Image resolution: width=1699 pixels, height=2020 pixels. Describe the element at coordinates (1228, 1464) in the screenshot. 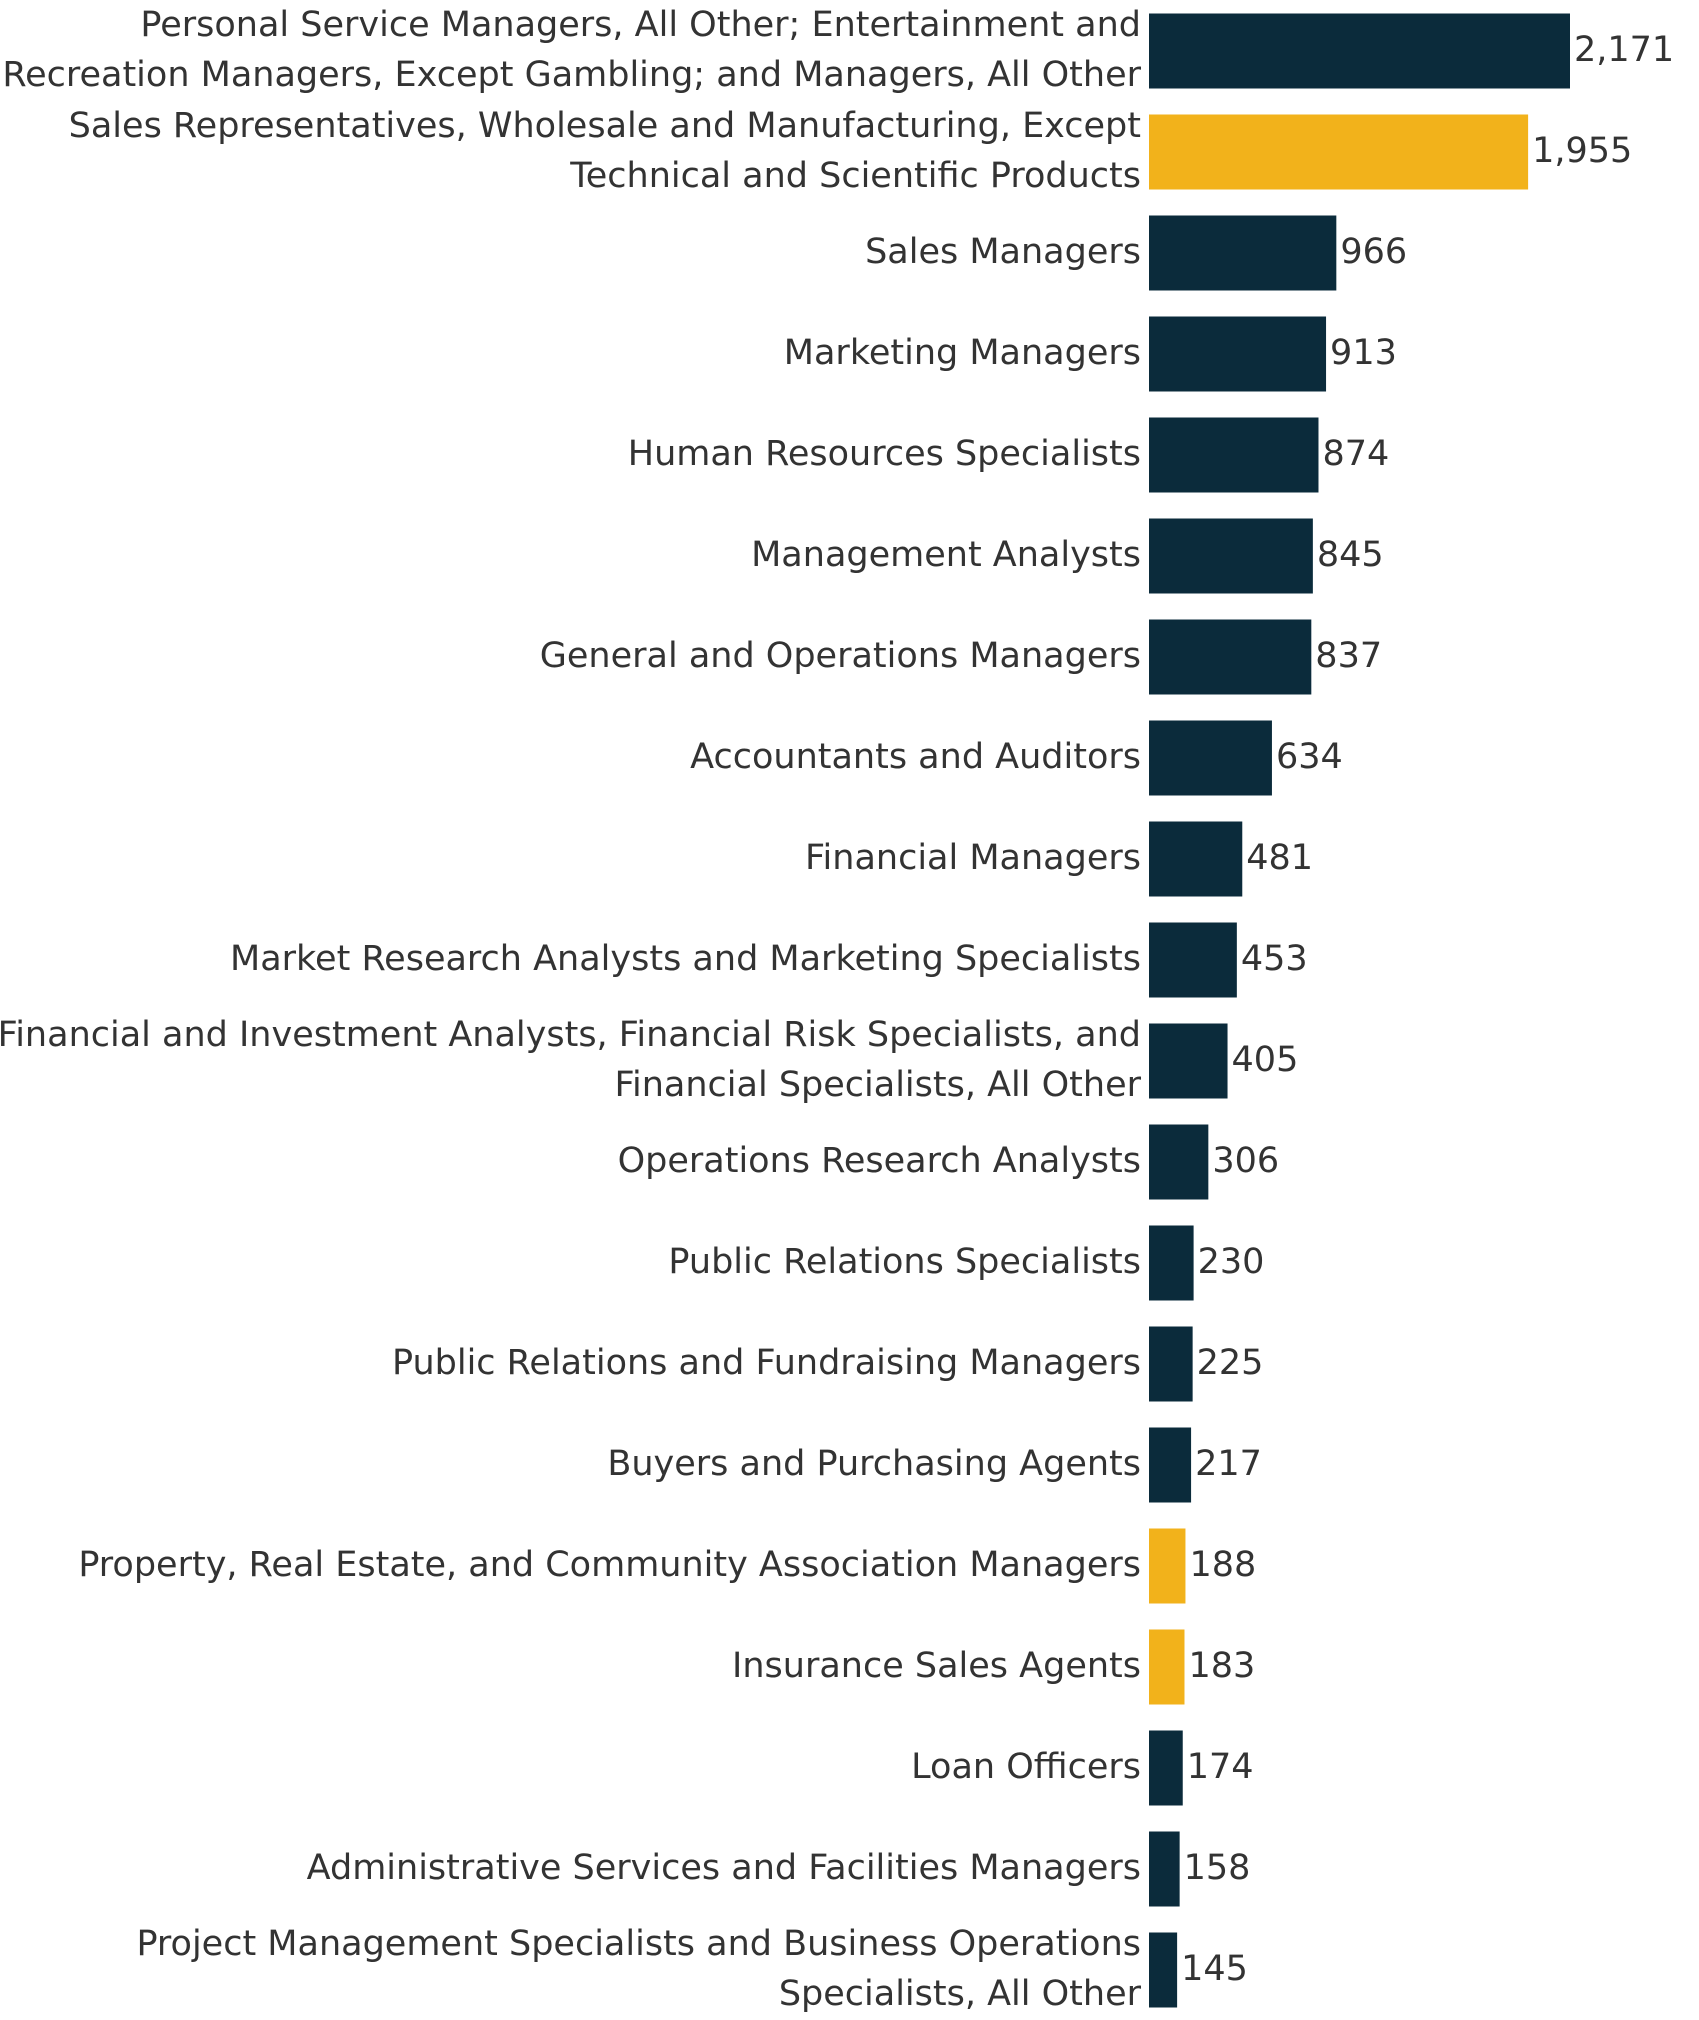

I see `value-label: 217` at that location.